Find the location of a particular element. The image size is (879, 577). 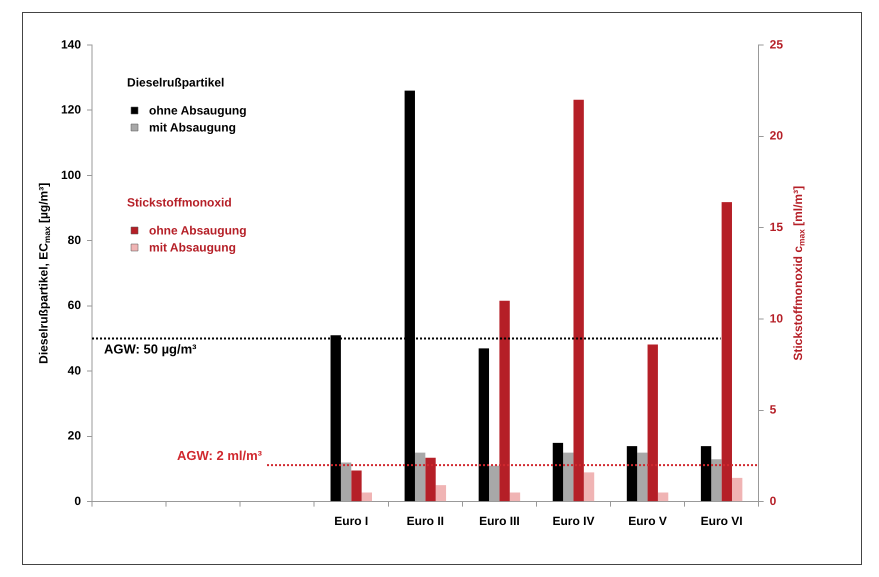

x-tick-label: Euro V is located at coordinates (647, 521).